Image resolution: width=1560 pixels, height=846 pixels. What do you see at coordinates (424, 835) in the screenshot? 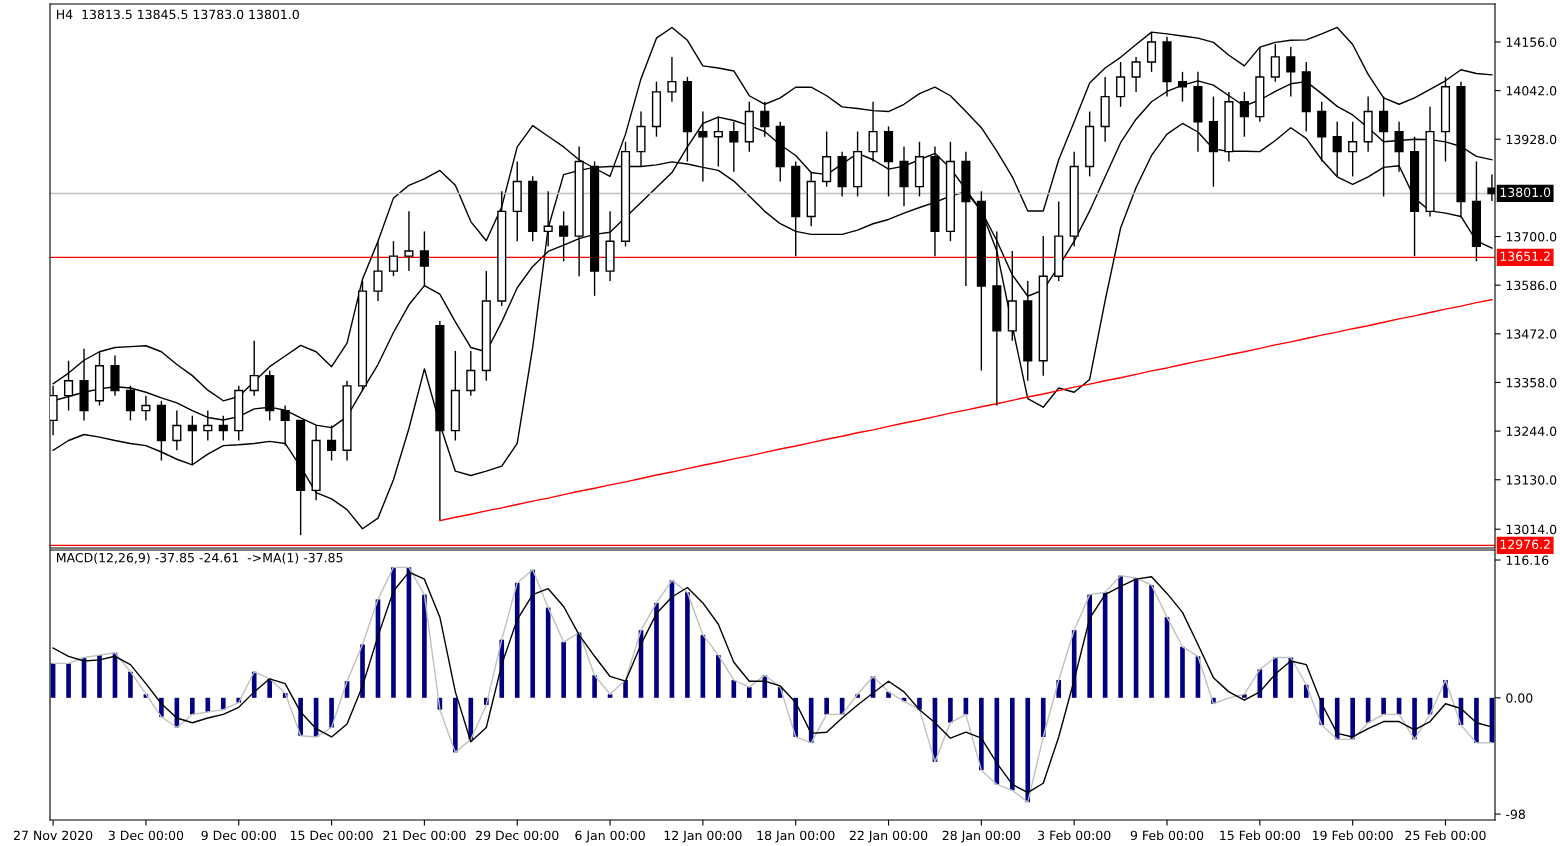
I see `x-tick-label: 21 Dec 00:00` at bounding box center [424, 835].